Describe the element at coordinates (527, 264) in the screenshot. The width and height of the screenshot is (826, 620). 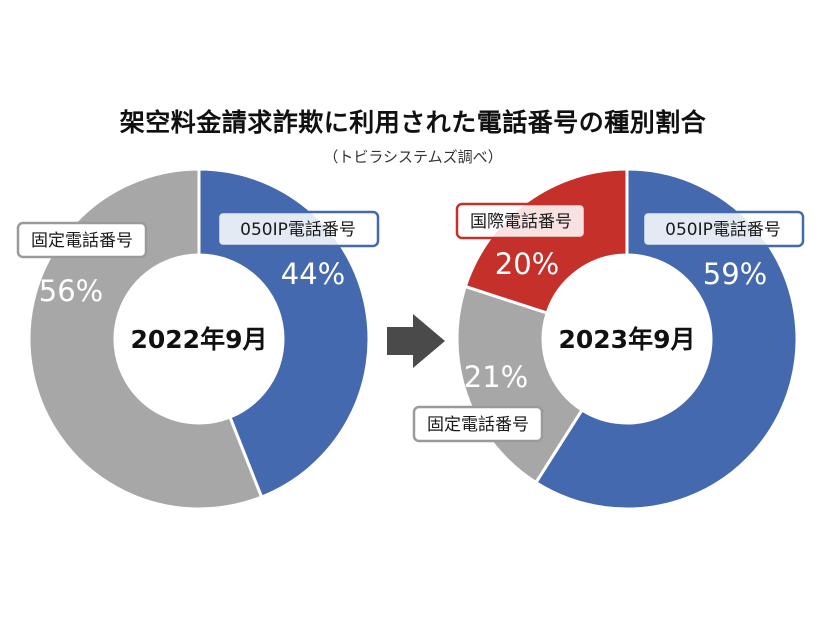
I see `percent-label-intl: 20%` at that location.